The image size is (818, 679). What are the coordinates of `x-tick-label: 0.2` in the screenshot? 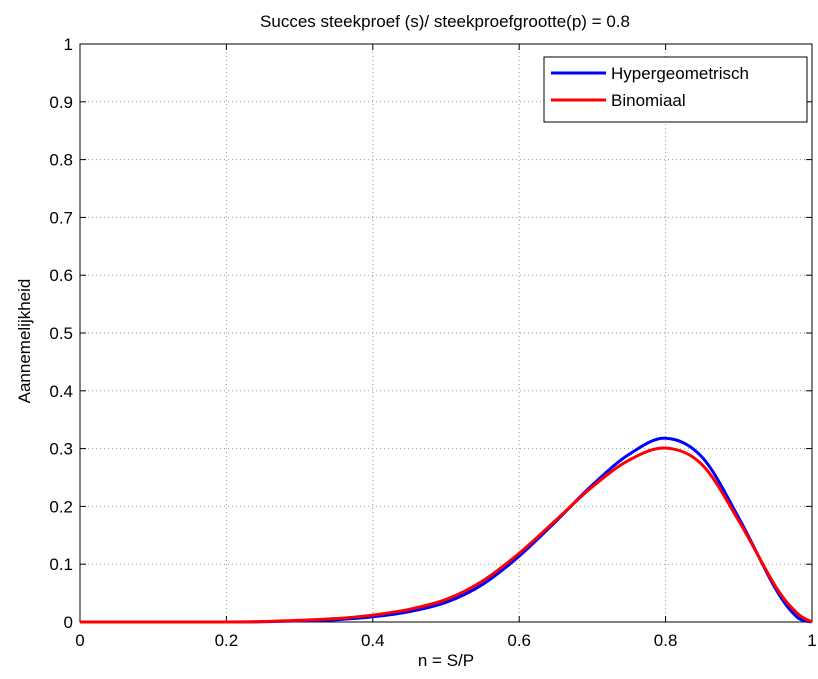 It's located at (227, 640).